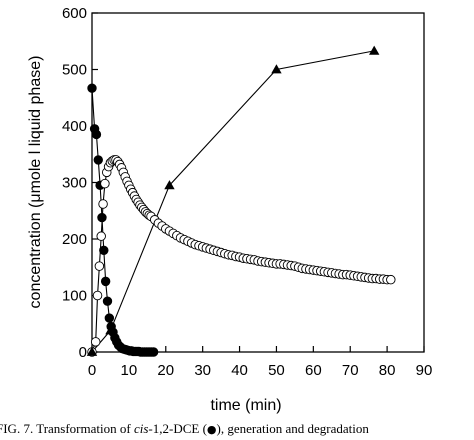 This screenshot has height=440, width=474. Describe the element at coordinates (129, 370) in the screenshot. I see `x-tick-label: 10` at that location.